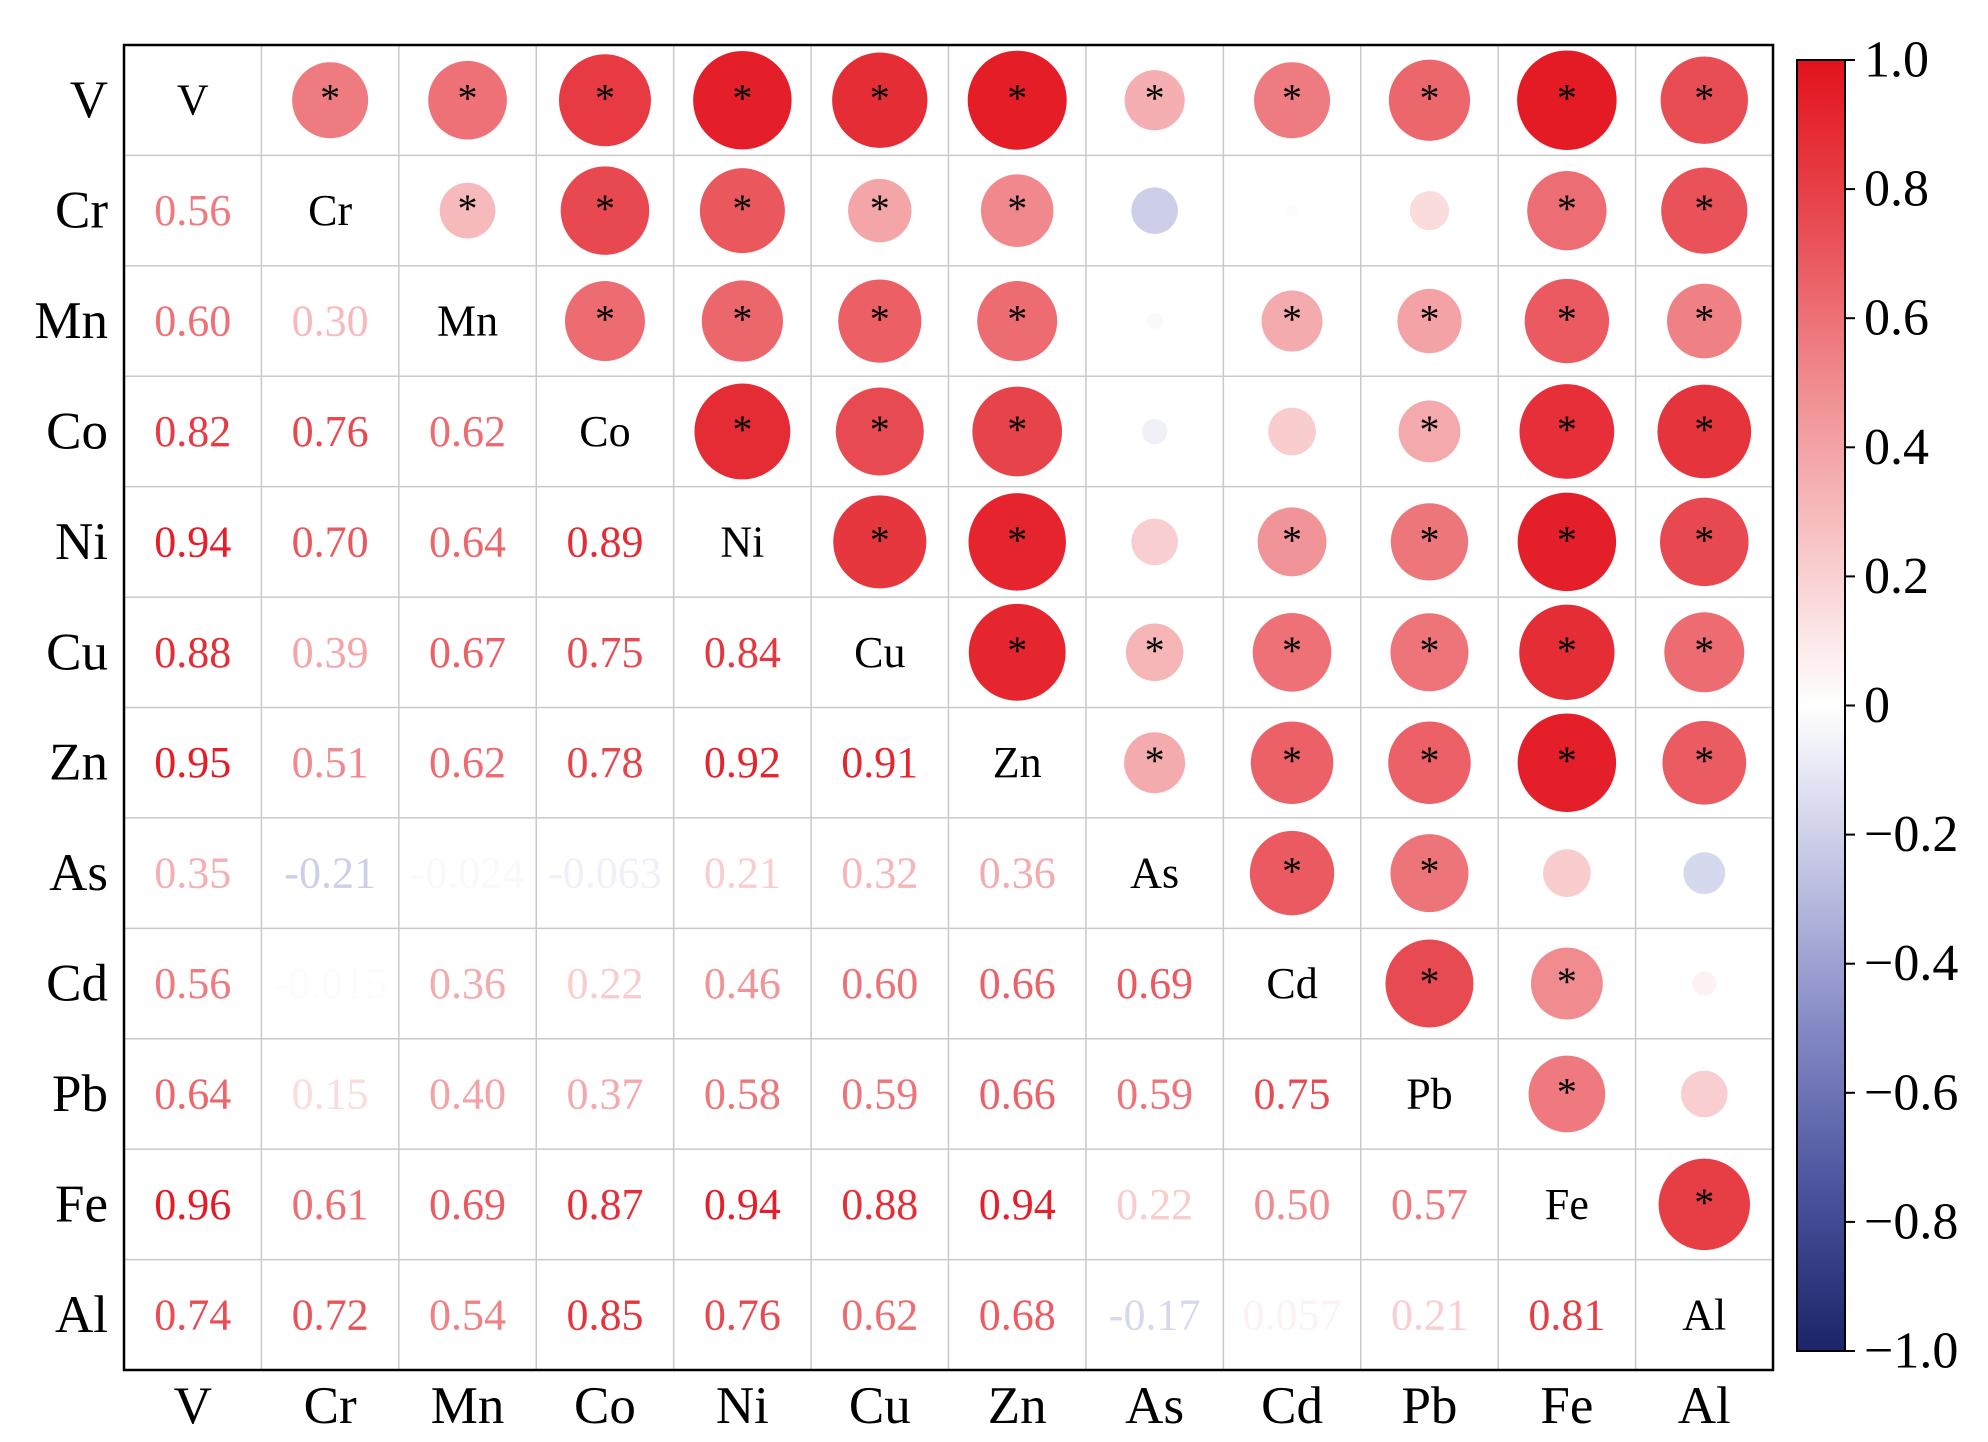 The image size is (1988, 1442). What do you see at coordinates (192, 652) in the screenshot?
I see `correlation-value-label: 0.88` at bounding box center [192, 652].